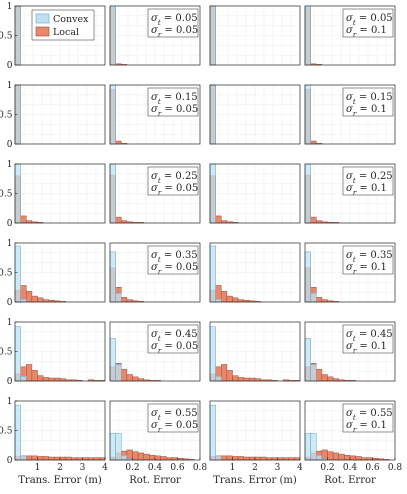  I want to click on histogram-panel-r3-c3, so click(255, 193).